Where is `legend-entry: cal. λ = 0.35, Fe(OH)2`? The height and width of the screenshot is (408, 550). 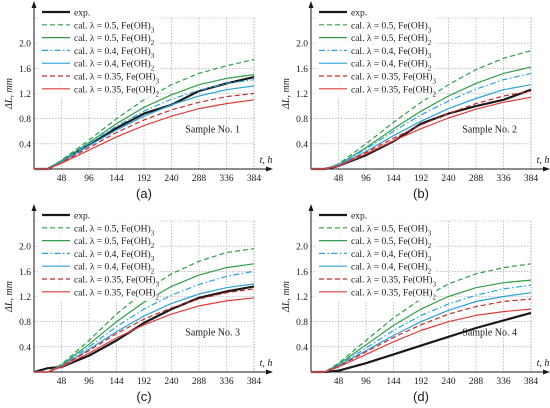 legend-entry: cal. λ = 0.35, Fe(OH)2 is located at coordinates (393, 294).